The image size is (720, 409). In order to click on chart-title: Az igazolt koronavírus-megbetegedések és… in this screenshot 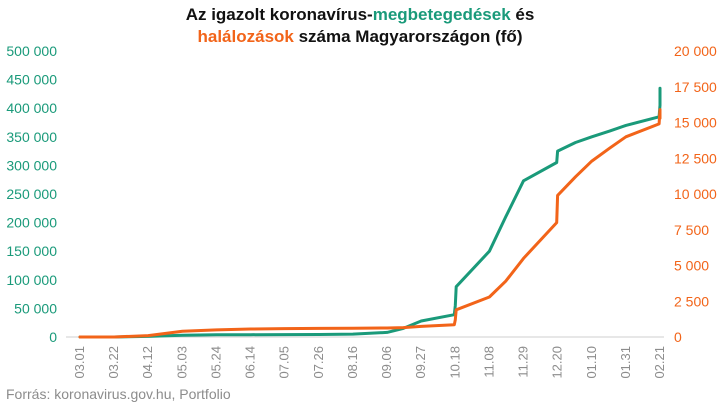, I will do `click(360, 26)`.